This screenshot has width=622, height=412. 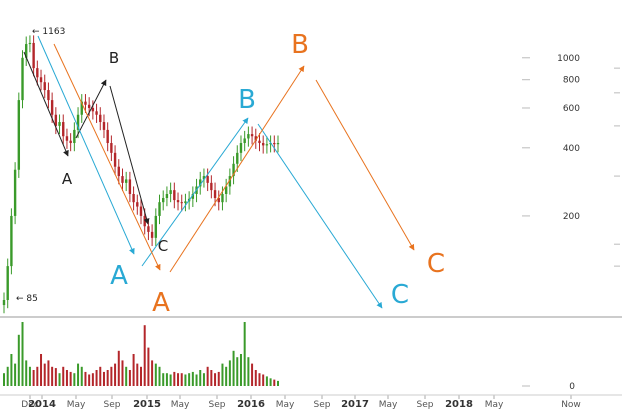 What do you see at coordinates (29, 405) in the screenshot?
I see `x-tick-label: Dec` at bounding box center [29, 405].